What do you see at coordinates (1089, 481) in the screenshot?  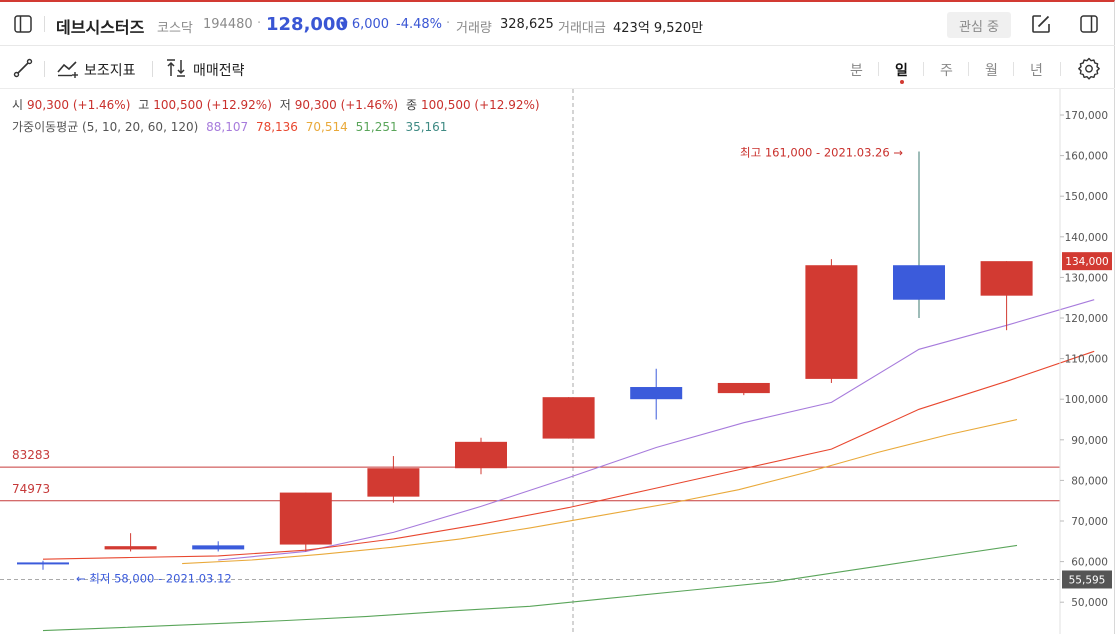 I see `y-tick-label: 80,000` at bounding box center [1089, 481].